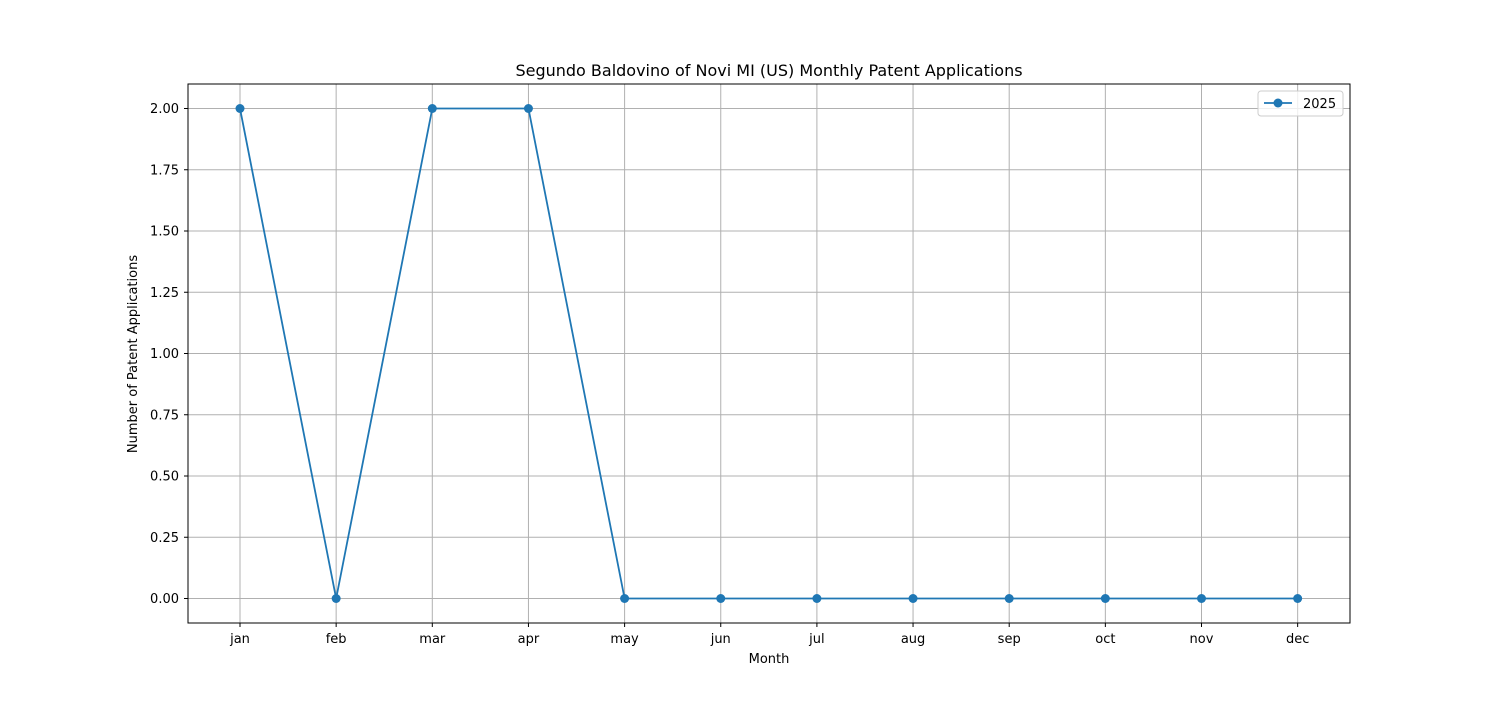 The height and width of the screenshot is (704, 1500). Describe the element at coordinates (239, 639) in the screenshot. I see `x-tick-label-jan: jan` at that location.